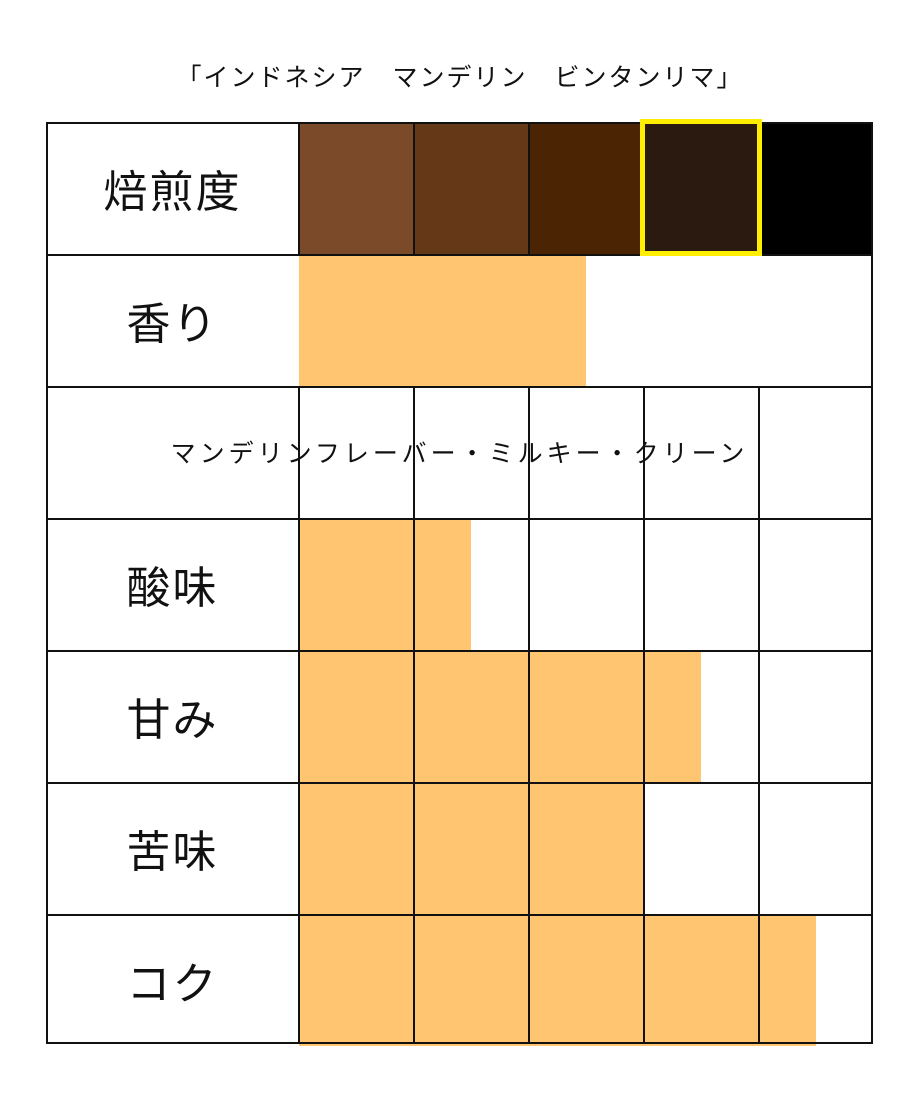 The width and height of the screenshot is (920, 1104). What do you see at coordinates (442, 320) in the screenshot?
I see `aroma-bar` at bounding box center [442, 320].